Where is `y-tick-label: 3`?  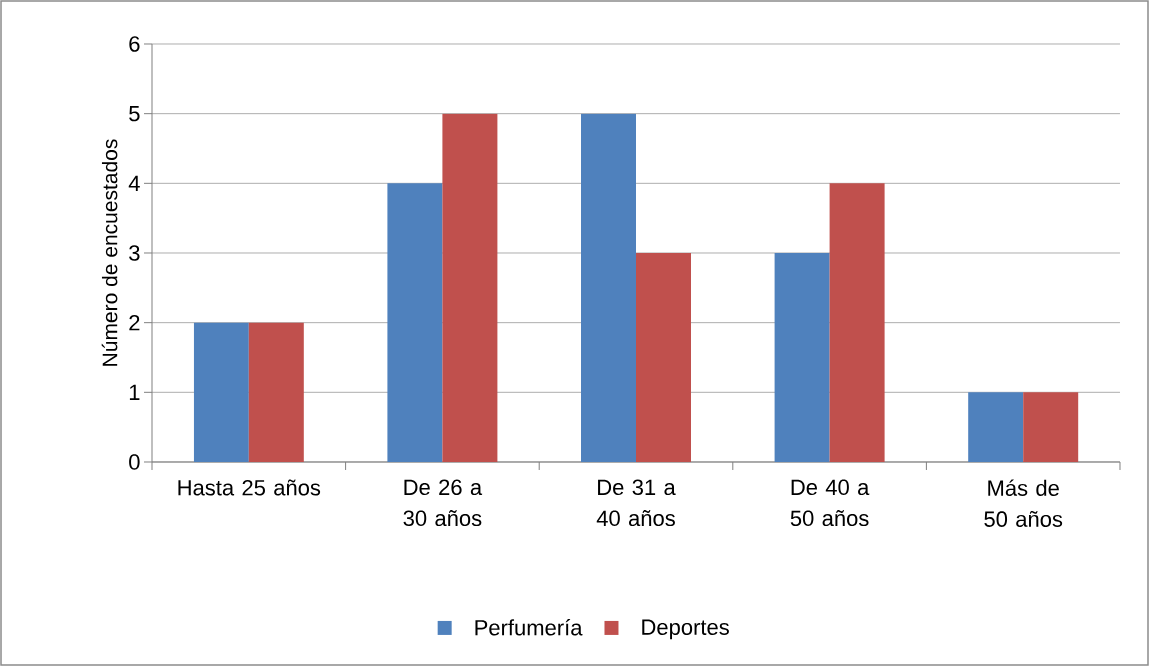 y-tick-label: 3 is located at coordinates (134, 253).